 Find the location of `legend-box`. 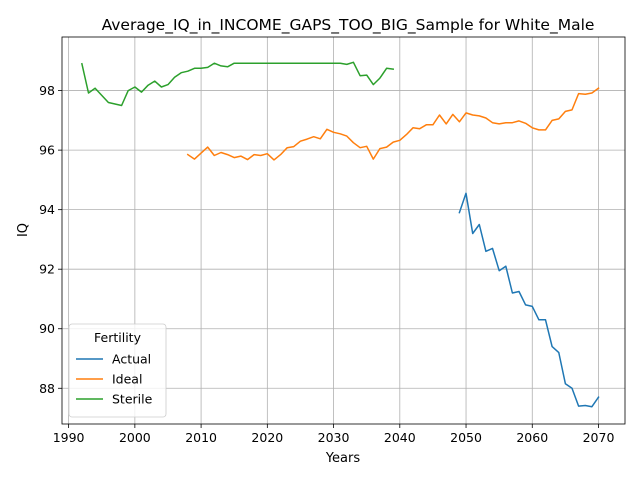

legend-box is located at coordinates (117, 370).